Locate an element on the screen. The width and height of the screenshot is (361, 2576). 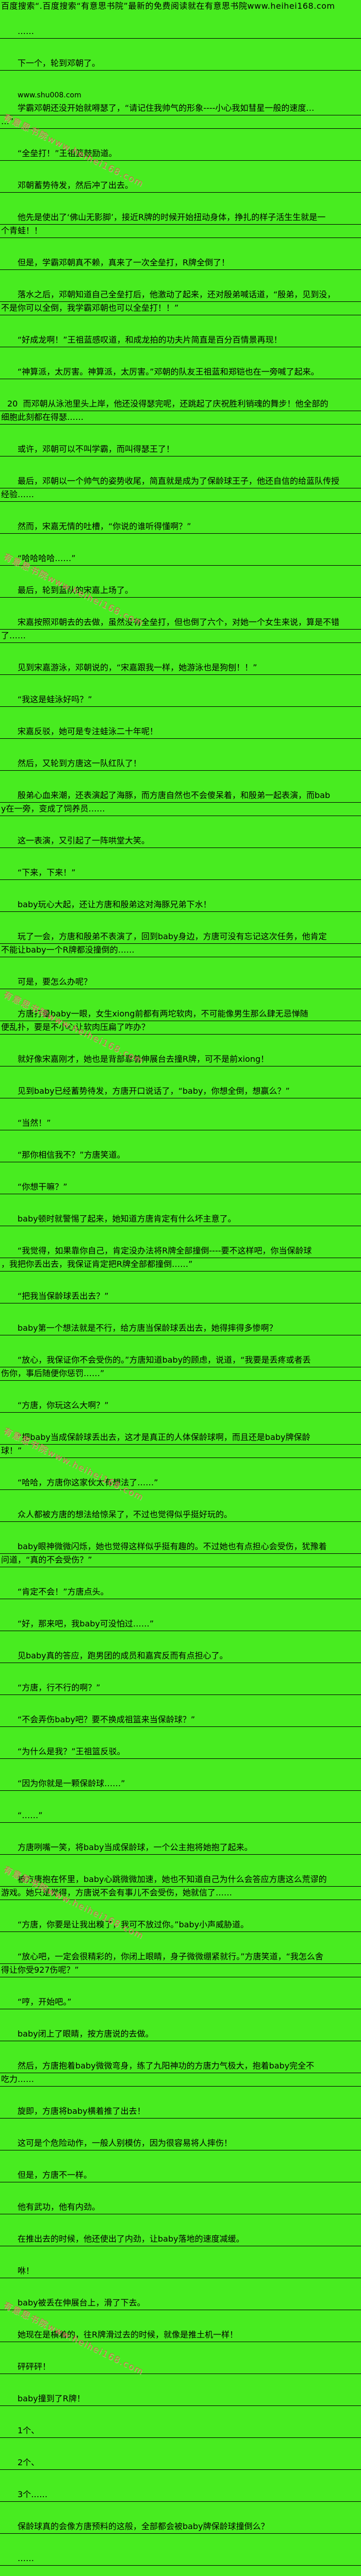
novel-line: baby撞到了R牌！ is located at coordinates (180, 2399).